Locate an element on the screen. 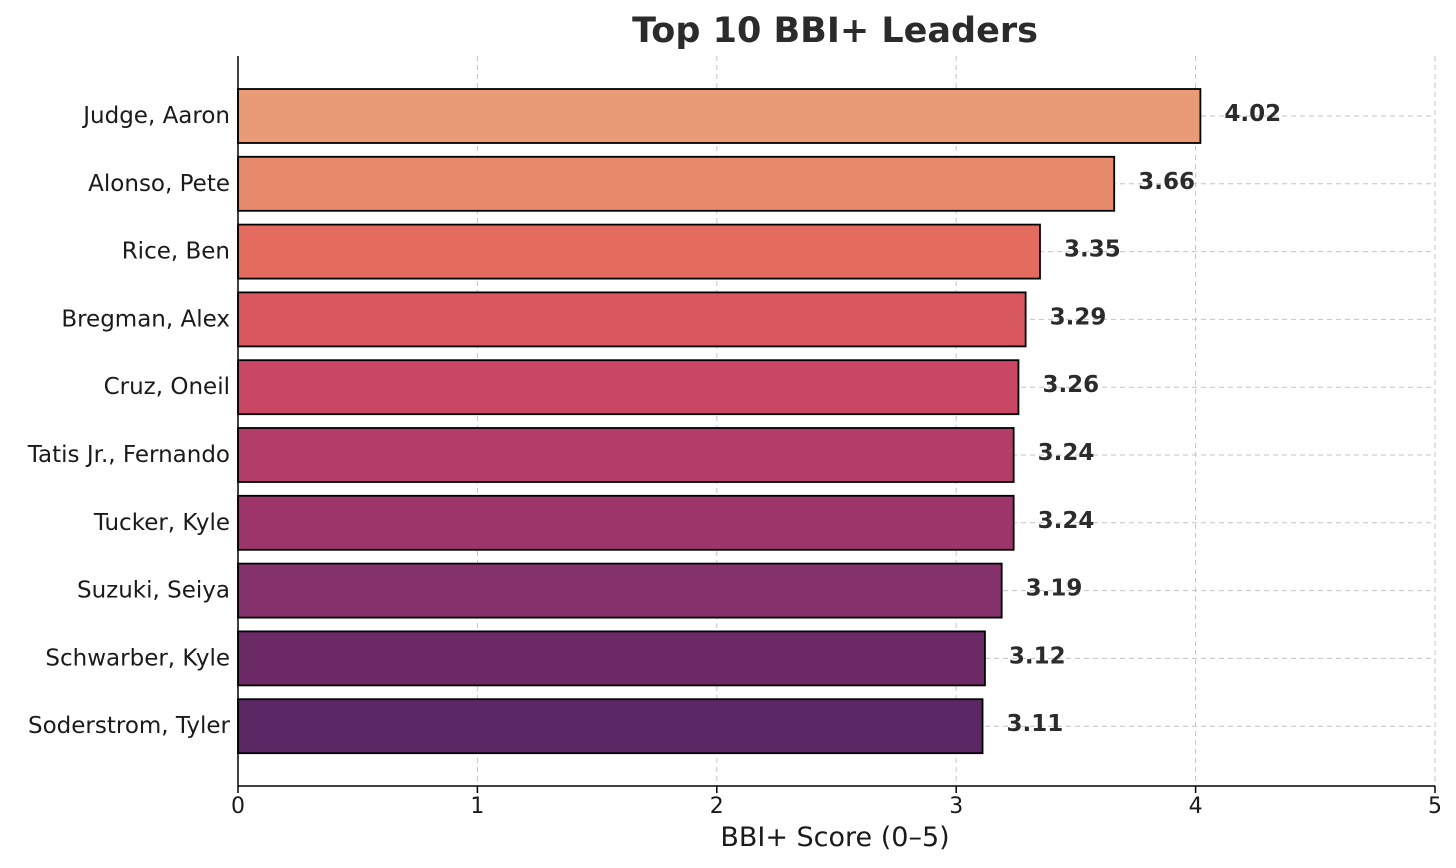 The width and height of the screenshot is (1456, 868). category-label: Schwarber, Kyle is located at coordinates (137, 658).